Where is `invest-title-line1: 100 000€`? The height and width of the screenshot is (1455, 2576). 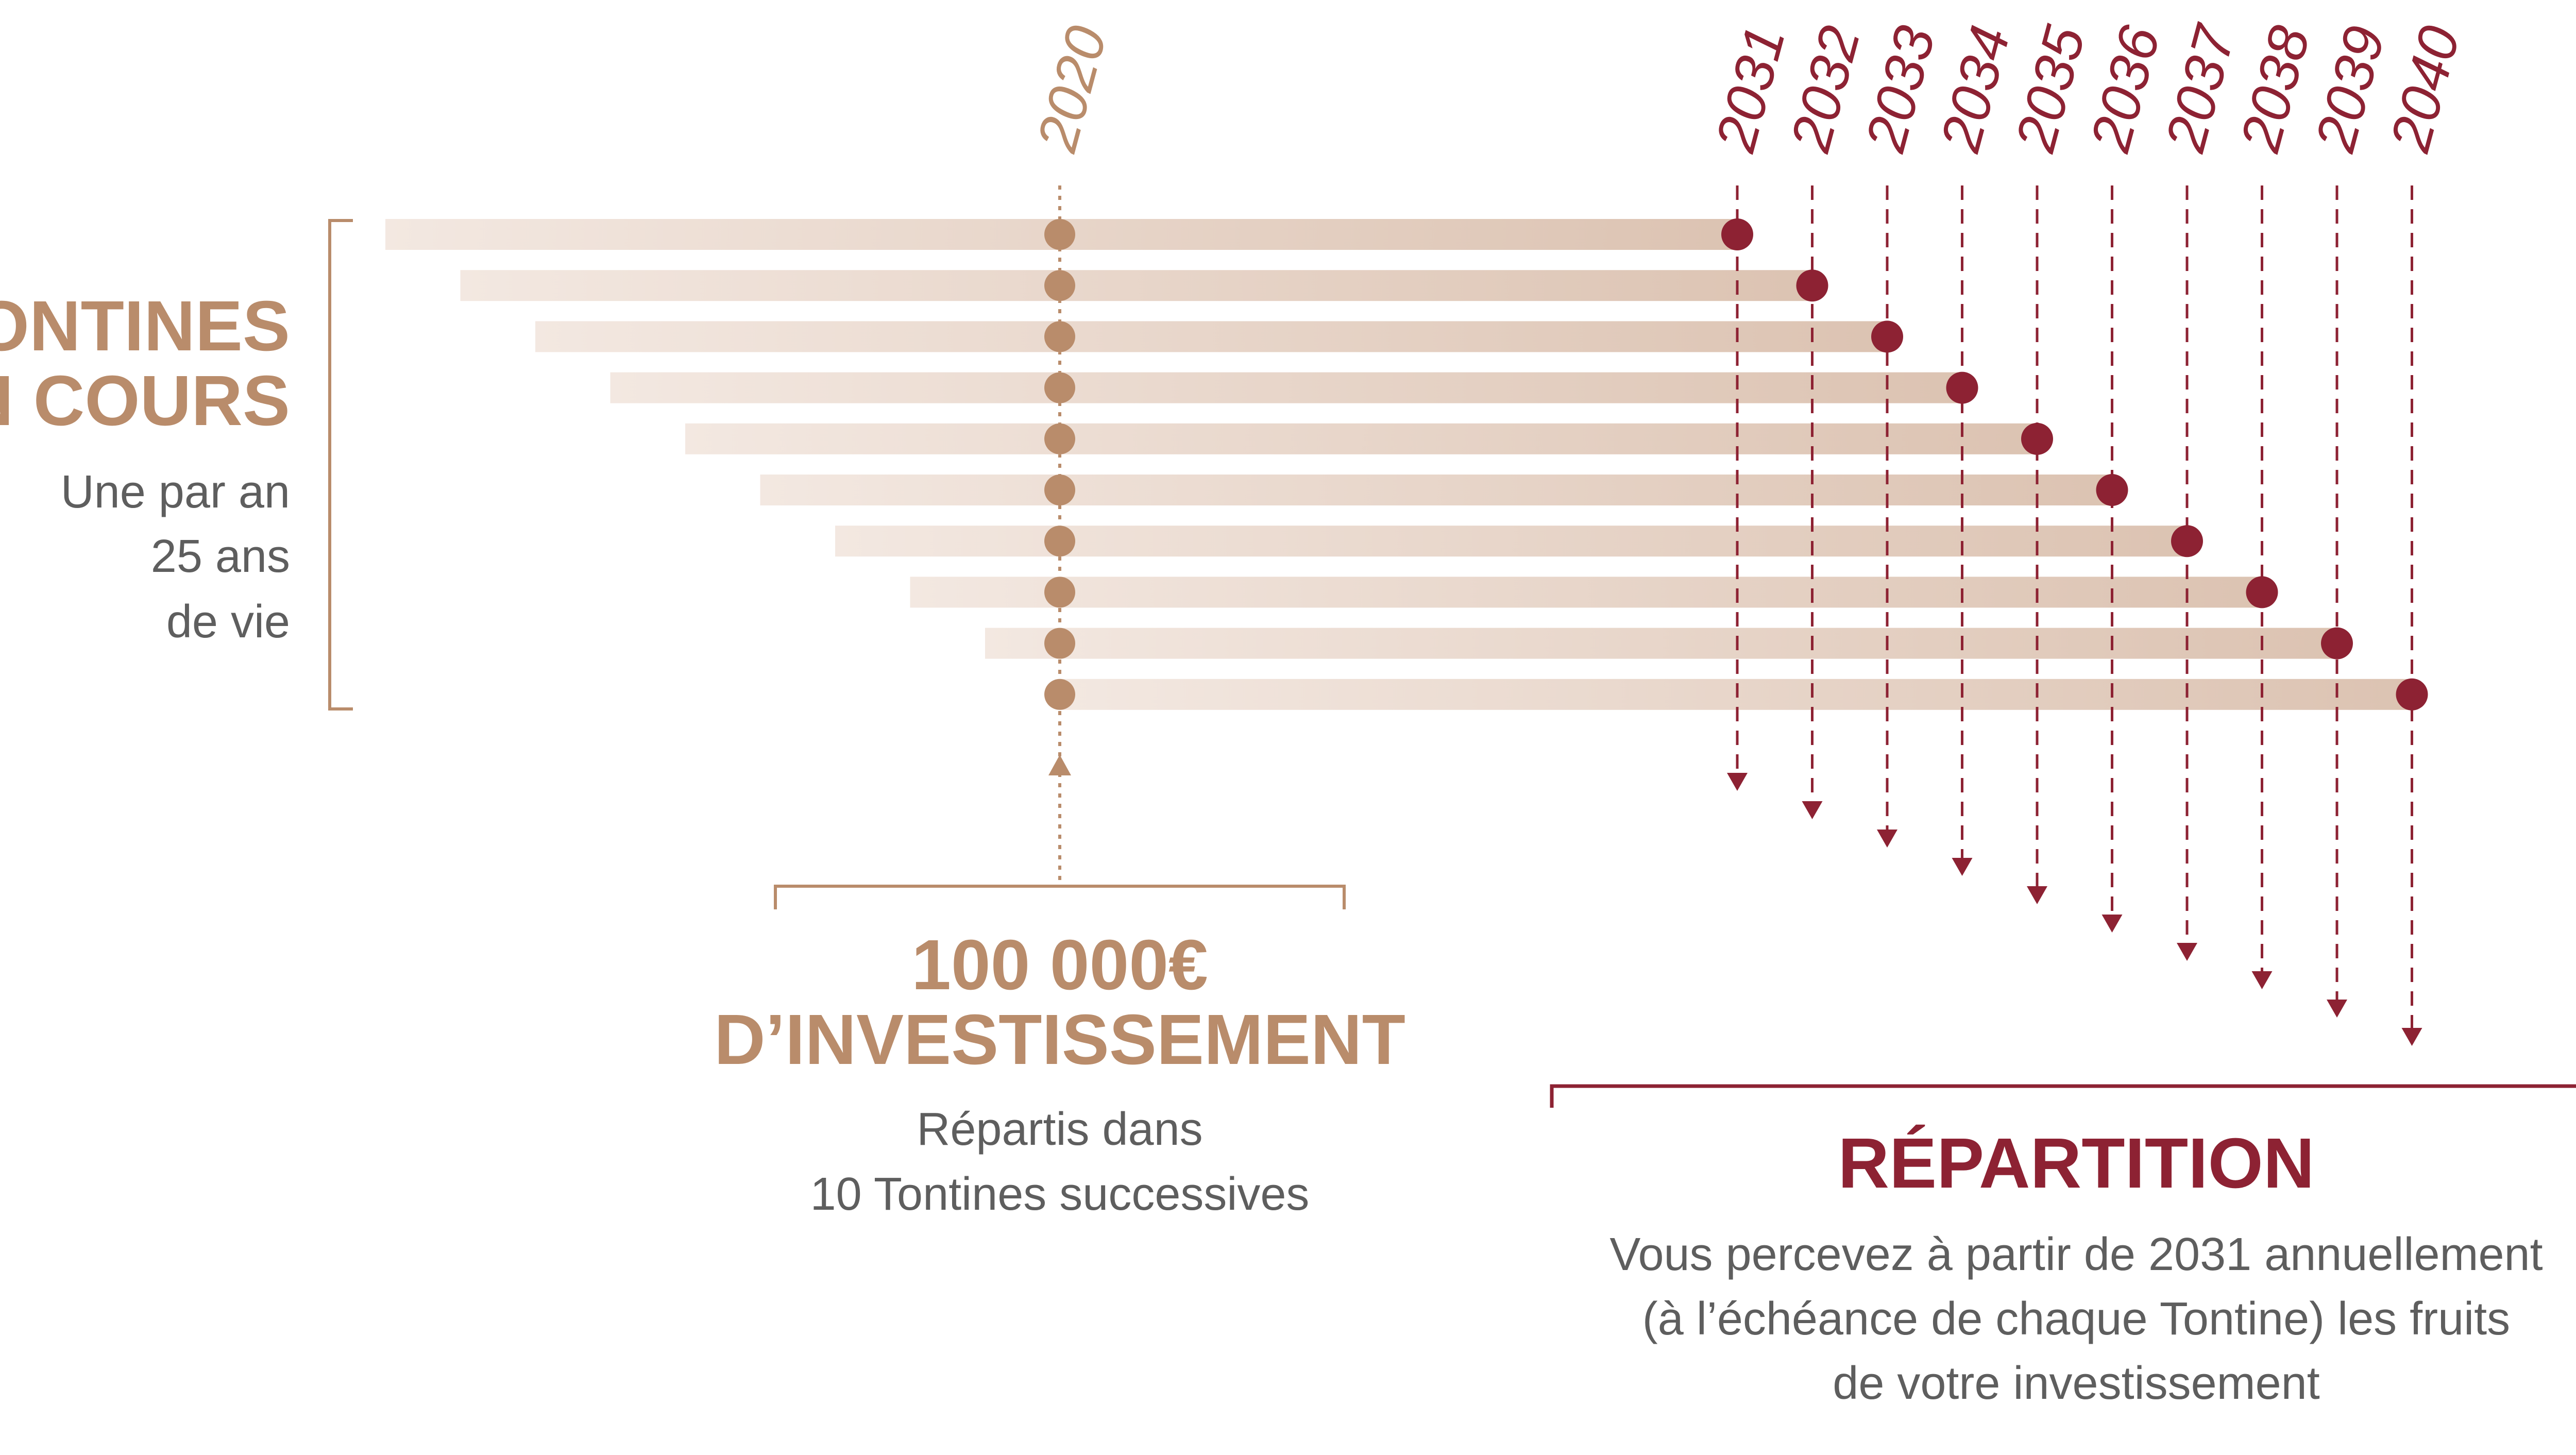 invest-title-line1: 100 000€ is located at coordinates (1059, 965).